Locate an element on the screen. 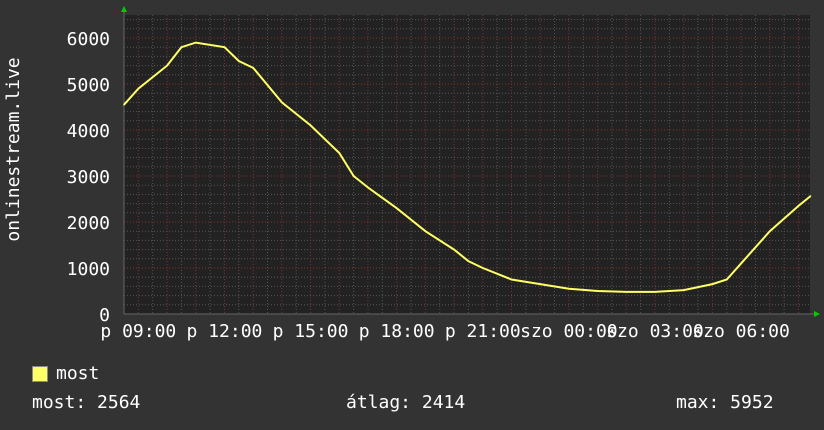 This screenshot has width=824, height=430. y-tick-label: 4000 is located at coordinates (88, 131).